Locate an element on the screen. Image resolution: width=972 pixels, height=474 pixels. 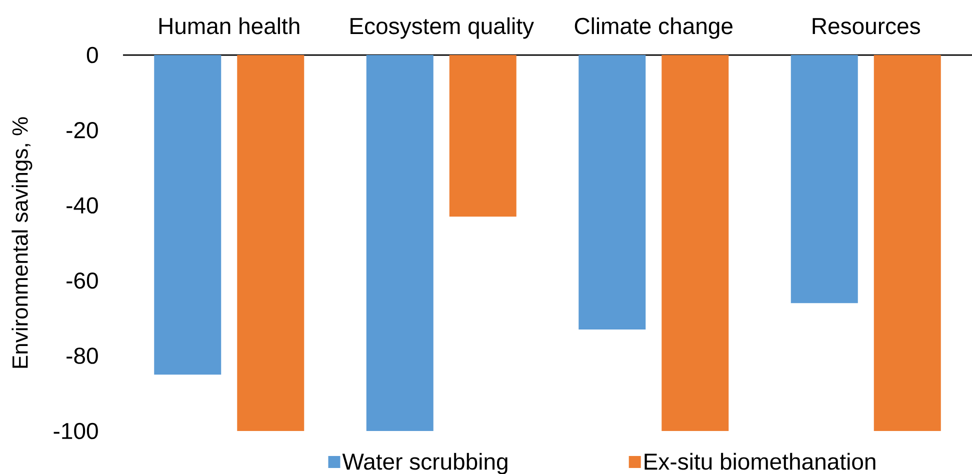
legend-label: Water scrubbing is located at coordinates (425, 463).